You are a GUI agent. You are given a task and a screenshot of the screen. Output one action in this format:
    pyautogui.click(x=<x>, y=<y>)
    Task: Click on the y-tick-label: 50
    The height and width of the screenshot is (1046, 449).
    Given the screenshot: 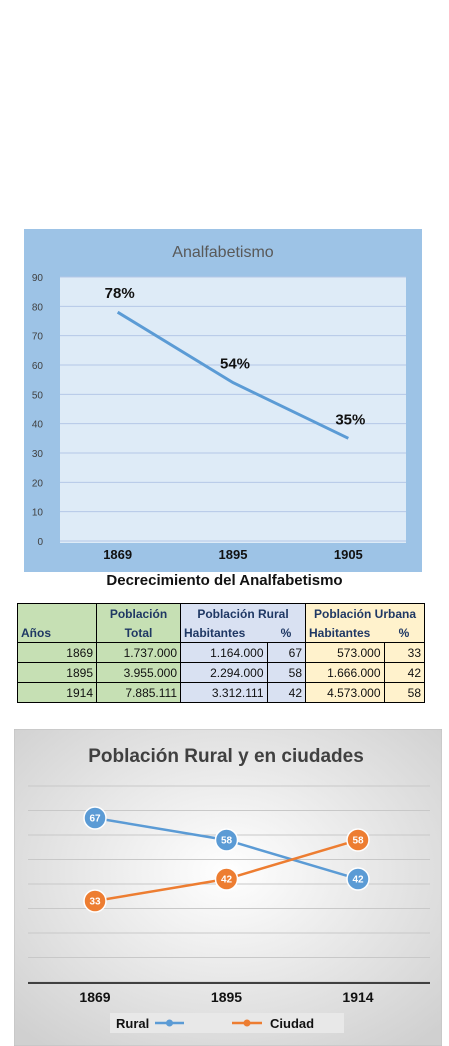 What is the action you would take?
    pyautogui.click(x=38, y=395)
    